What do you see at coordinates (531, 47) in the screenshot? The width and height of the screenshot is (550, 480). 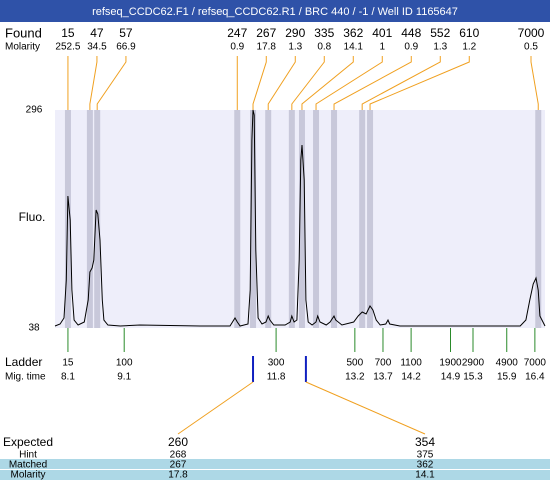 I see `found-molarity: 0.5` at bounding box center [531, 47].